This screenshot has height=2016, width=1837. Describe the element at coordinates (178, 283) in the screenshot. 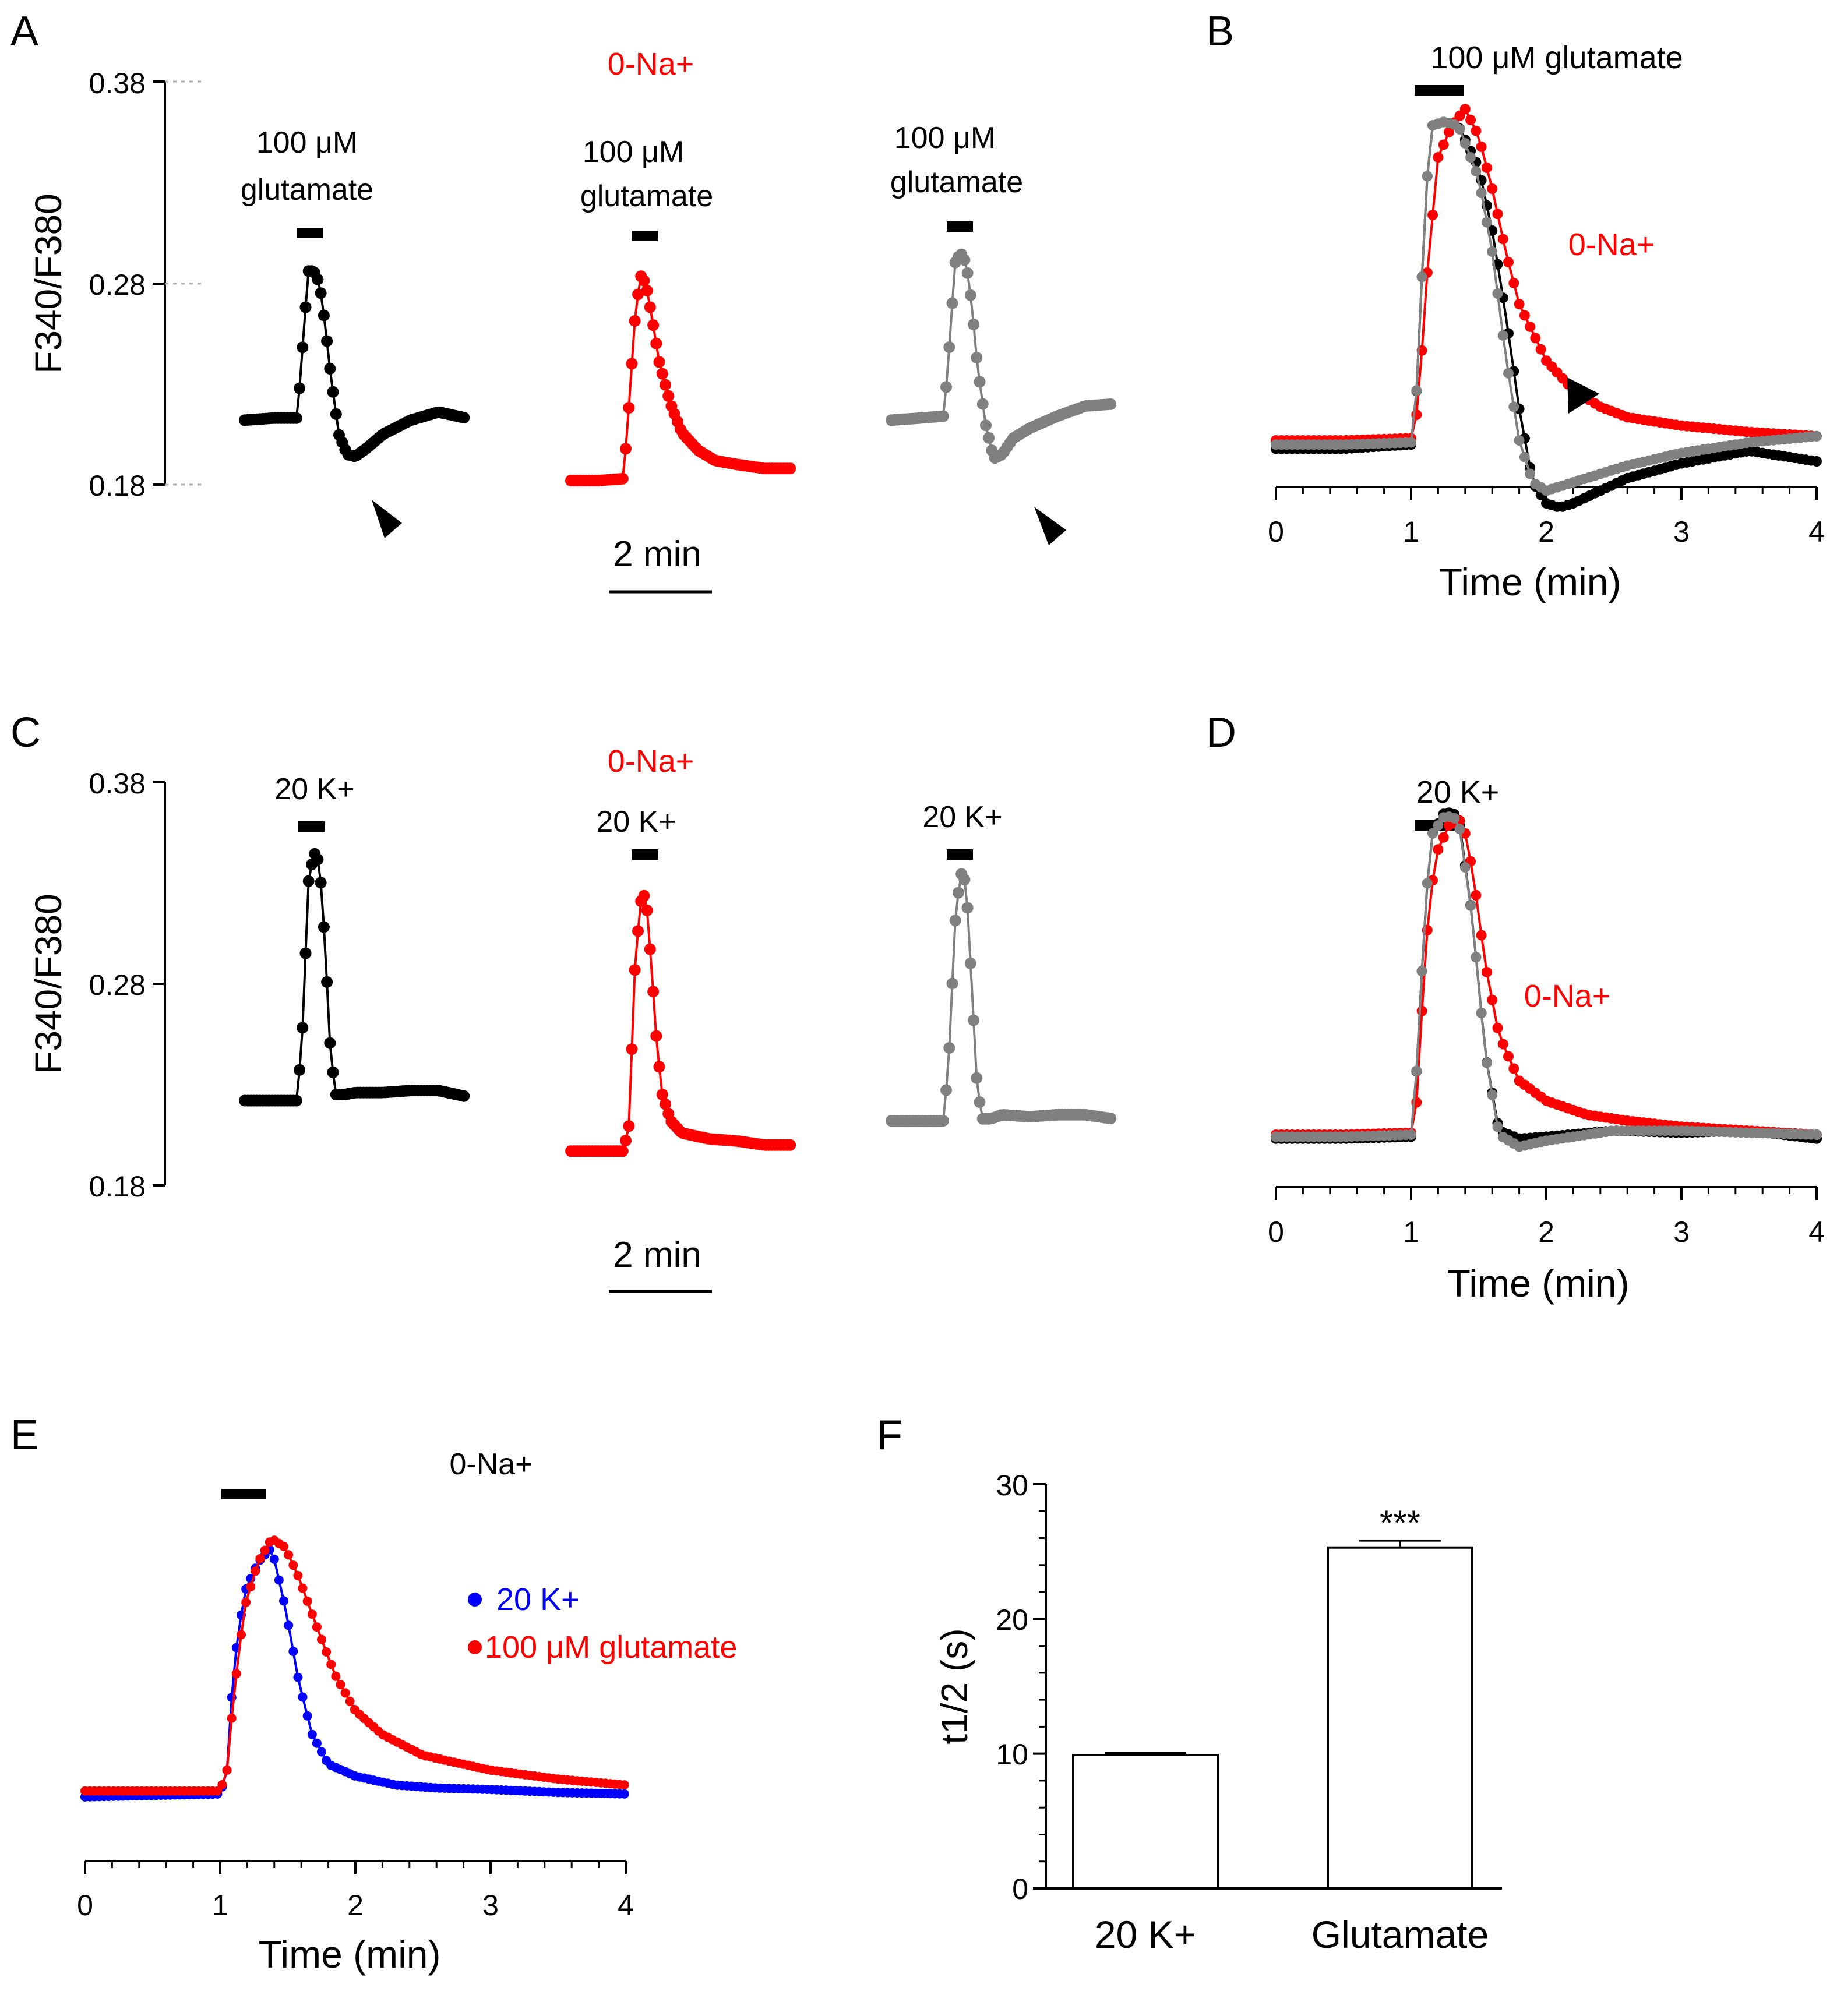

I see `panel-a-y-axis` at that location.